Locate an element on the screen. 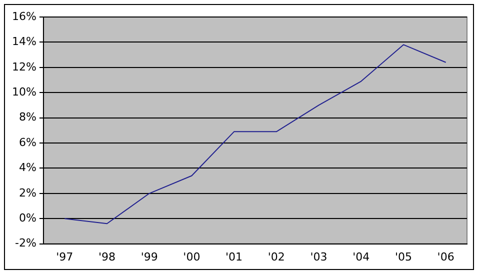  x-tick-label: '99 is located at coordinates (149, 257).